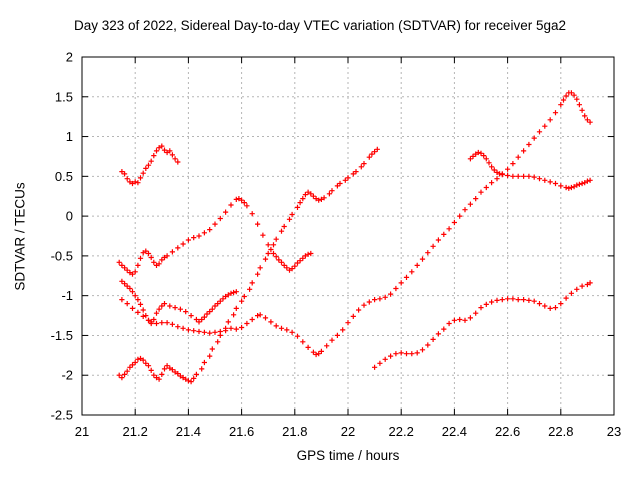  What do you see at coordinates (454, 431) in the screenshot?
I see `x-tick-label: 22.4` at bounding box center [454, 431].